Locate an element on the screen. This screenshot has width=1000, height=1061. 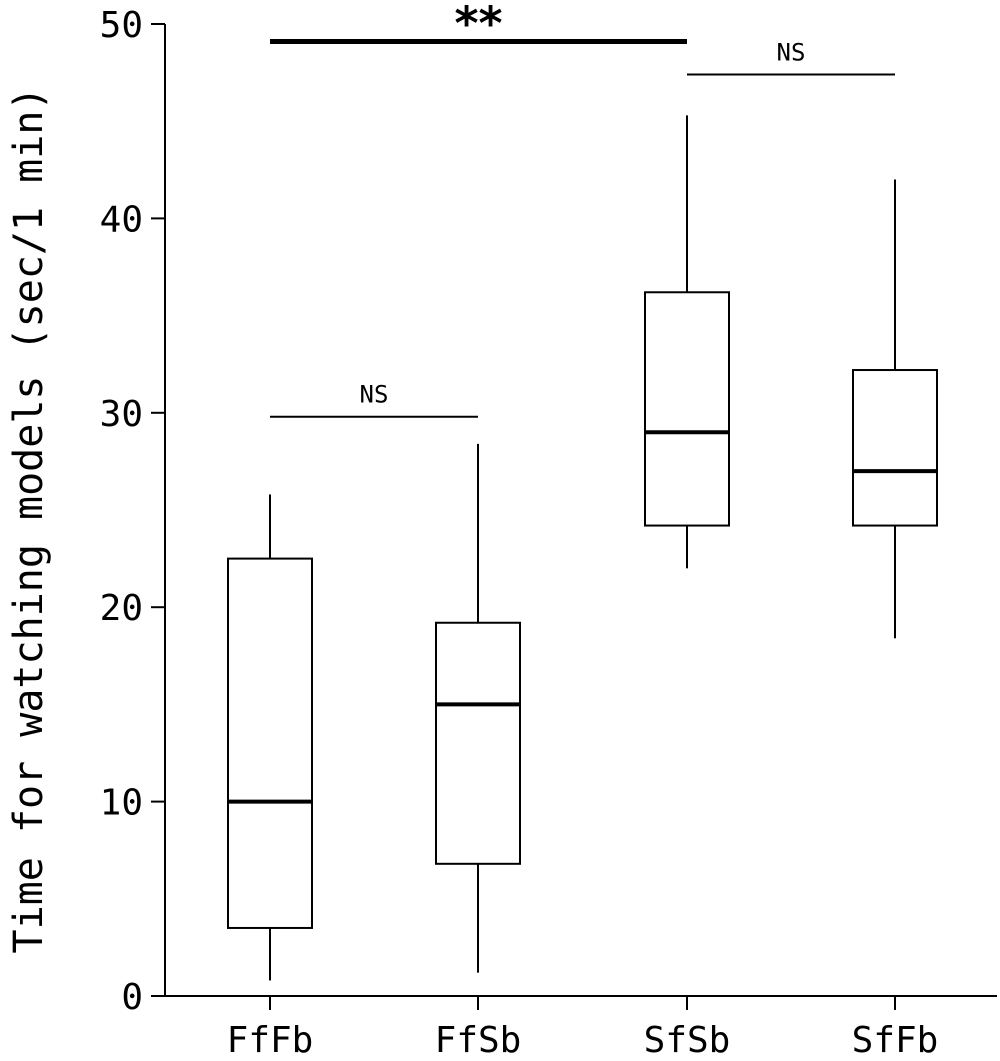
sig-label-SfSb-SfFb: NS is located at coordinates (791, 53).